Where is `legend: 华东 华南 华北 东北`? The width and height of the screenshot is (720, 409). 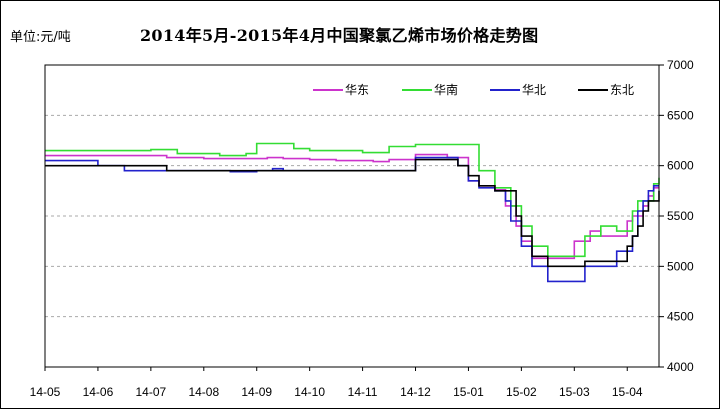 legend: 华东 华南 华北 东北 is located at coordinates (473, 89).